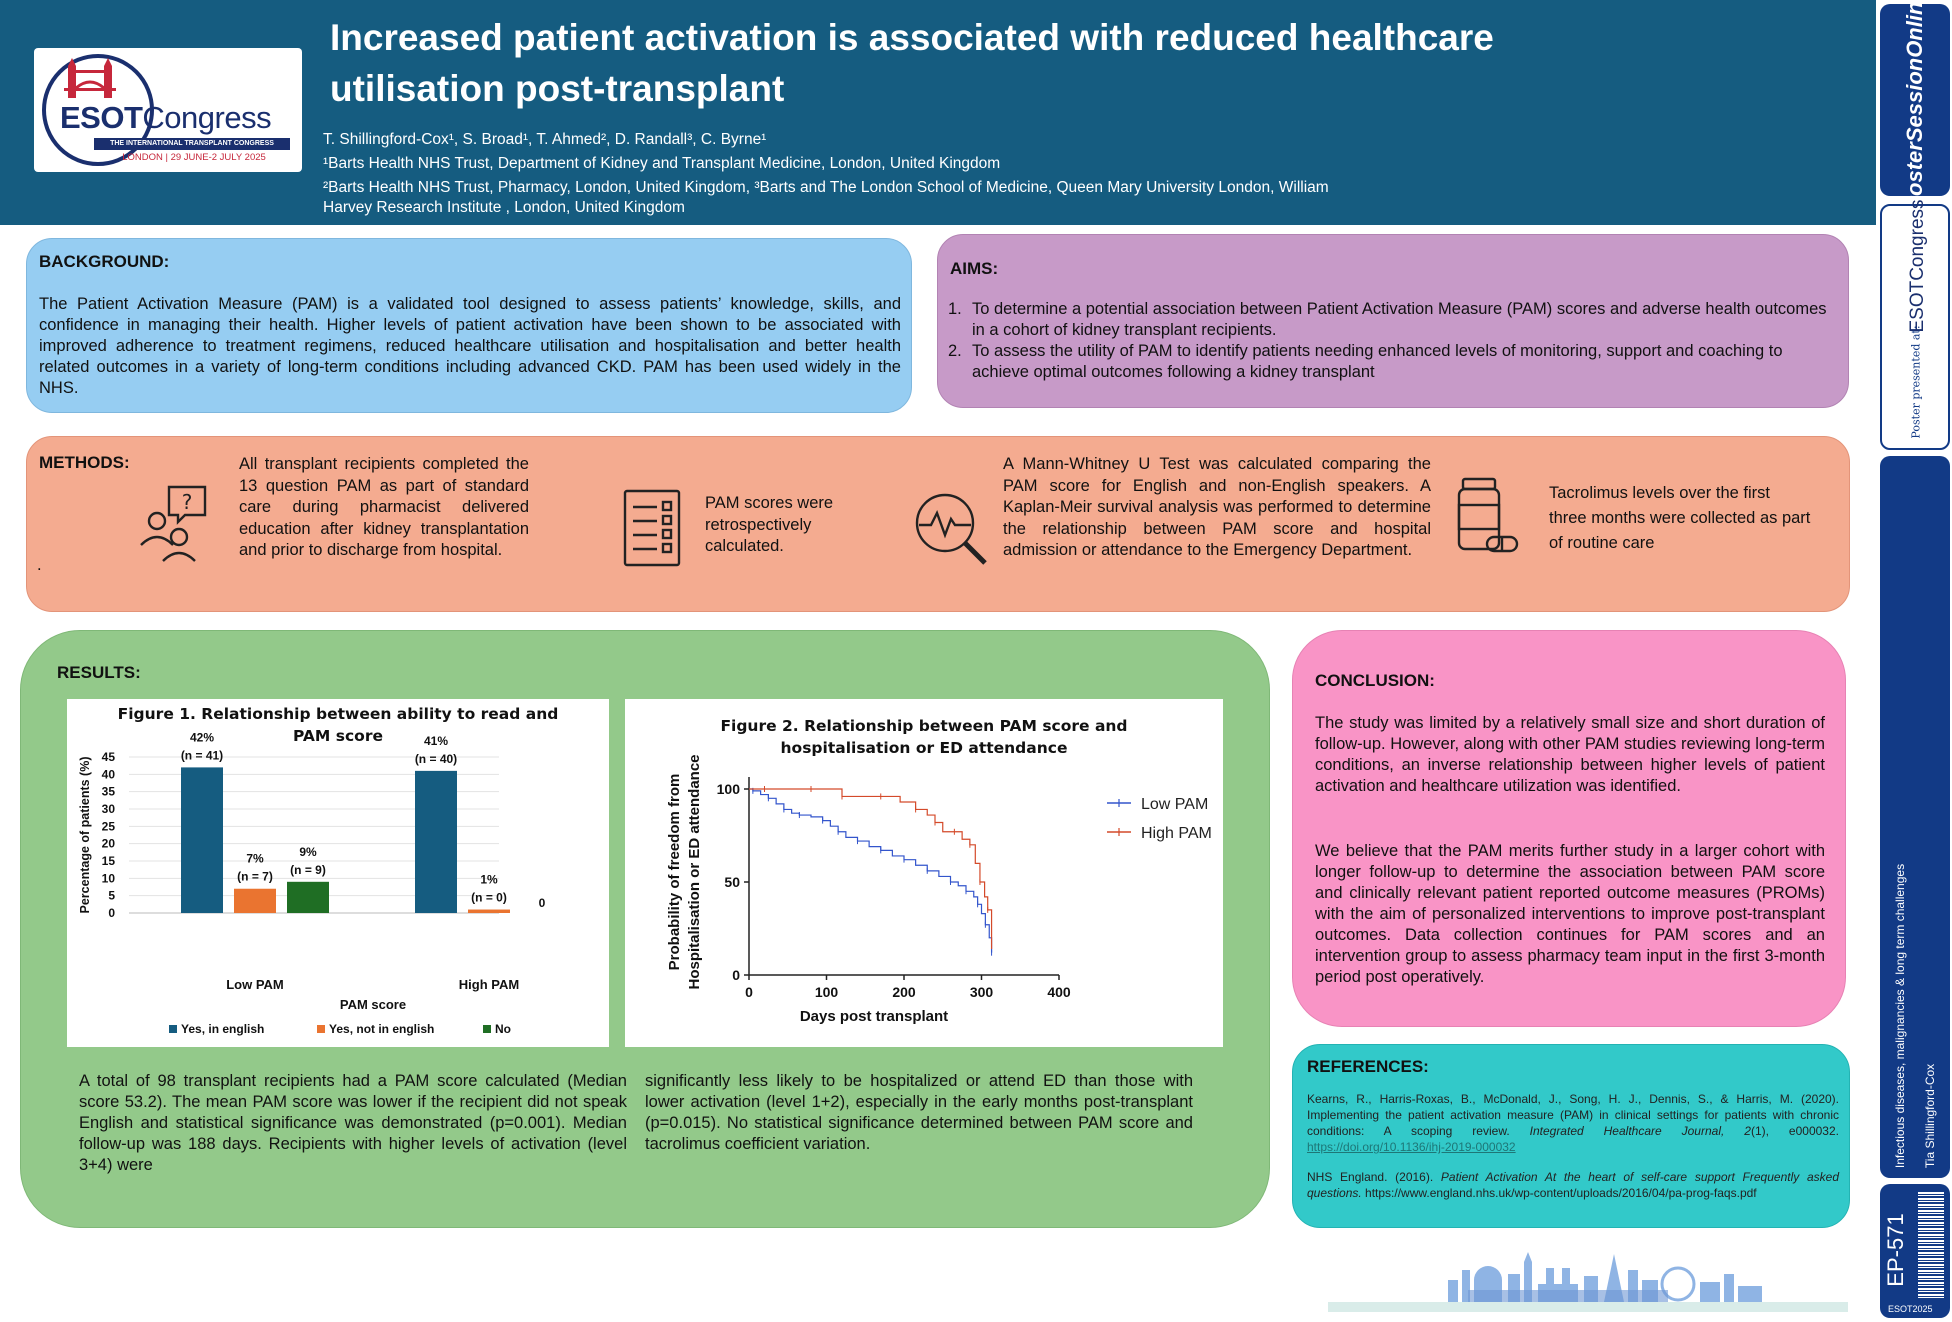  I want to click on pso-label: PosterSessionOnline, so click(1914, 105).